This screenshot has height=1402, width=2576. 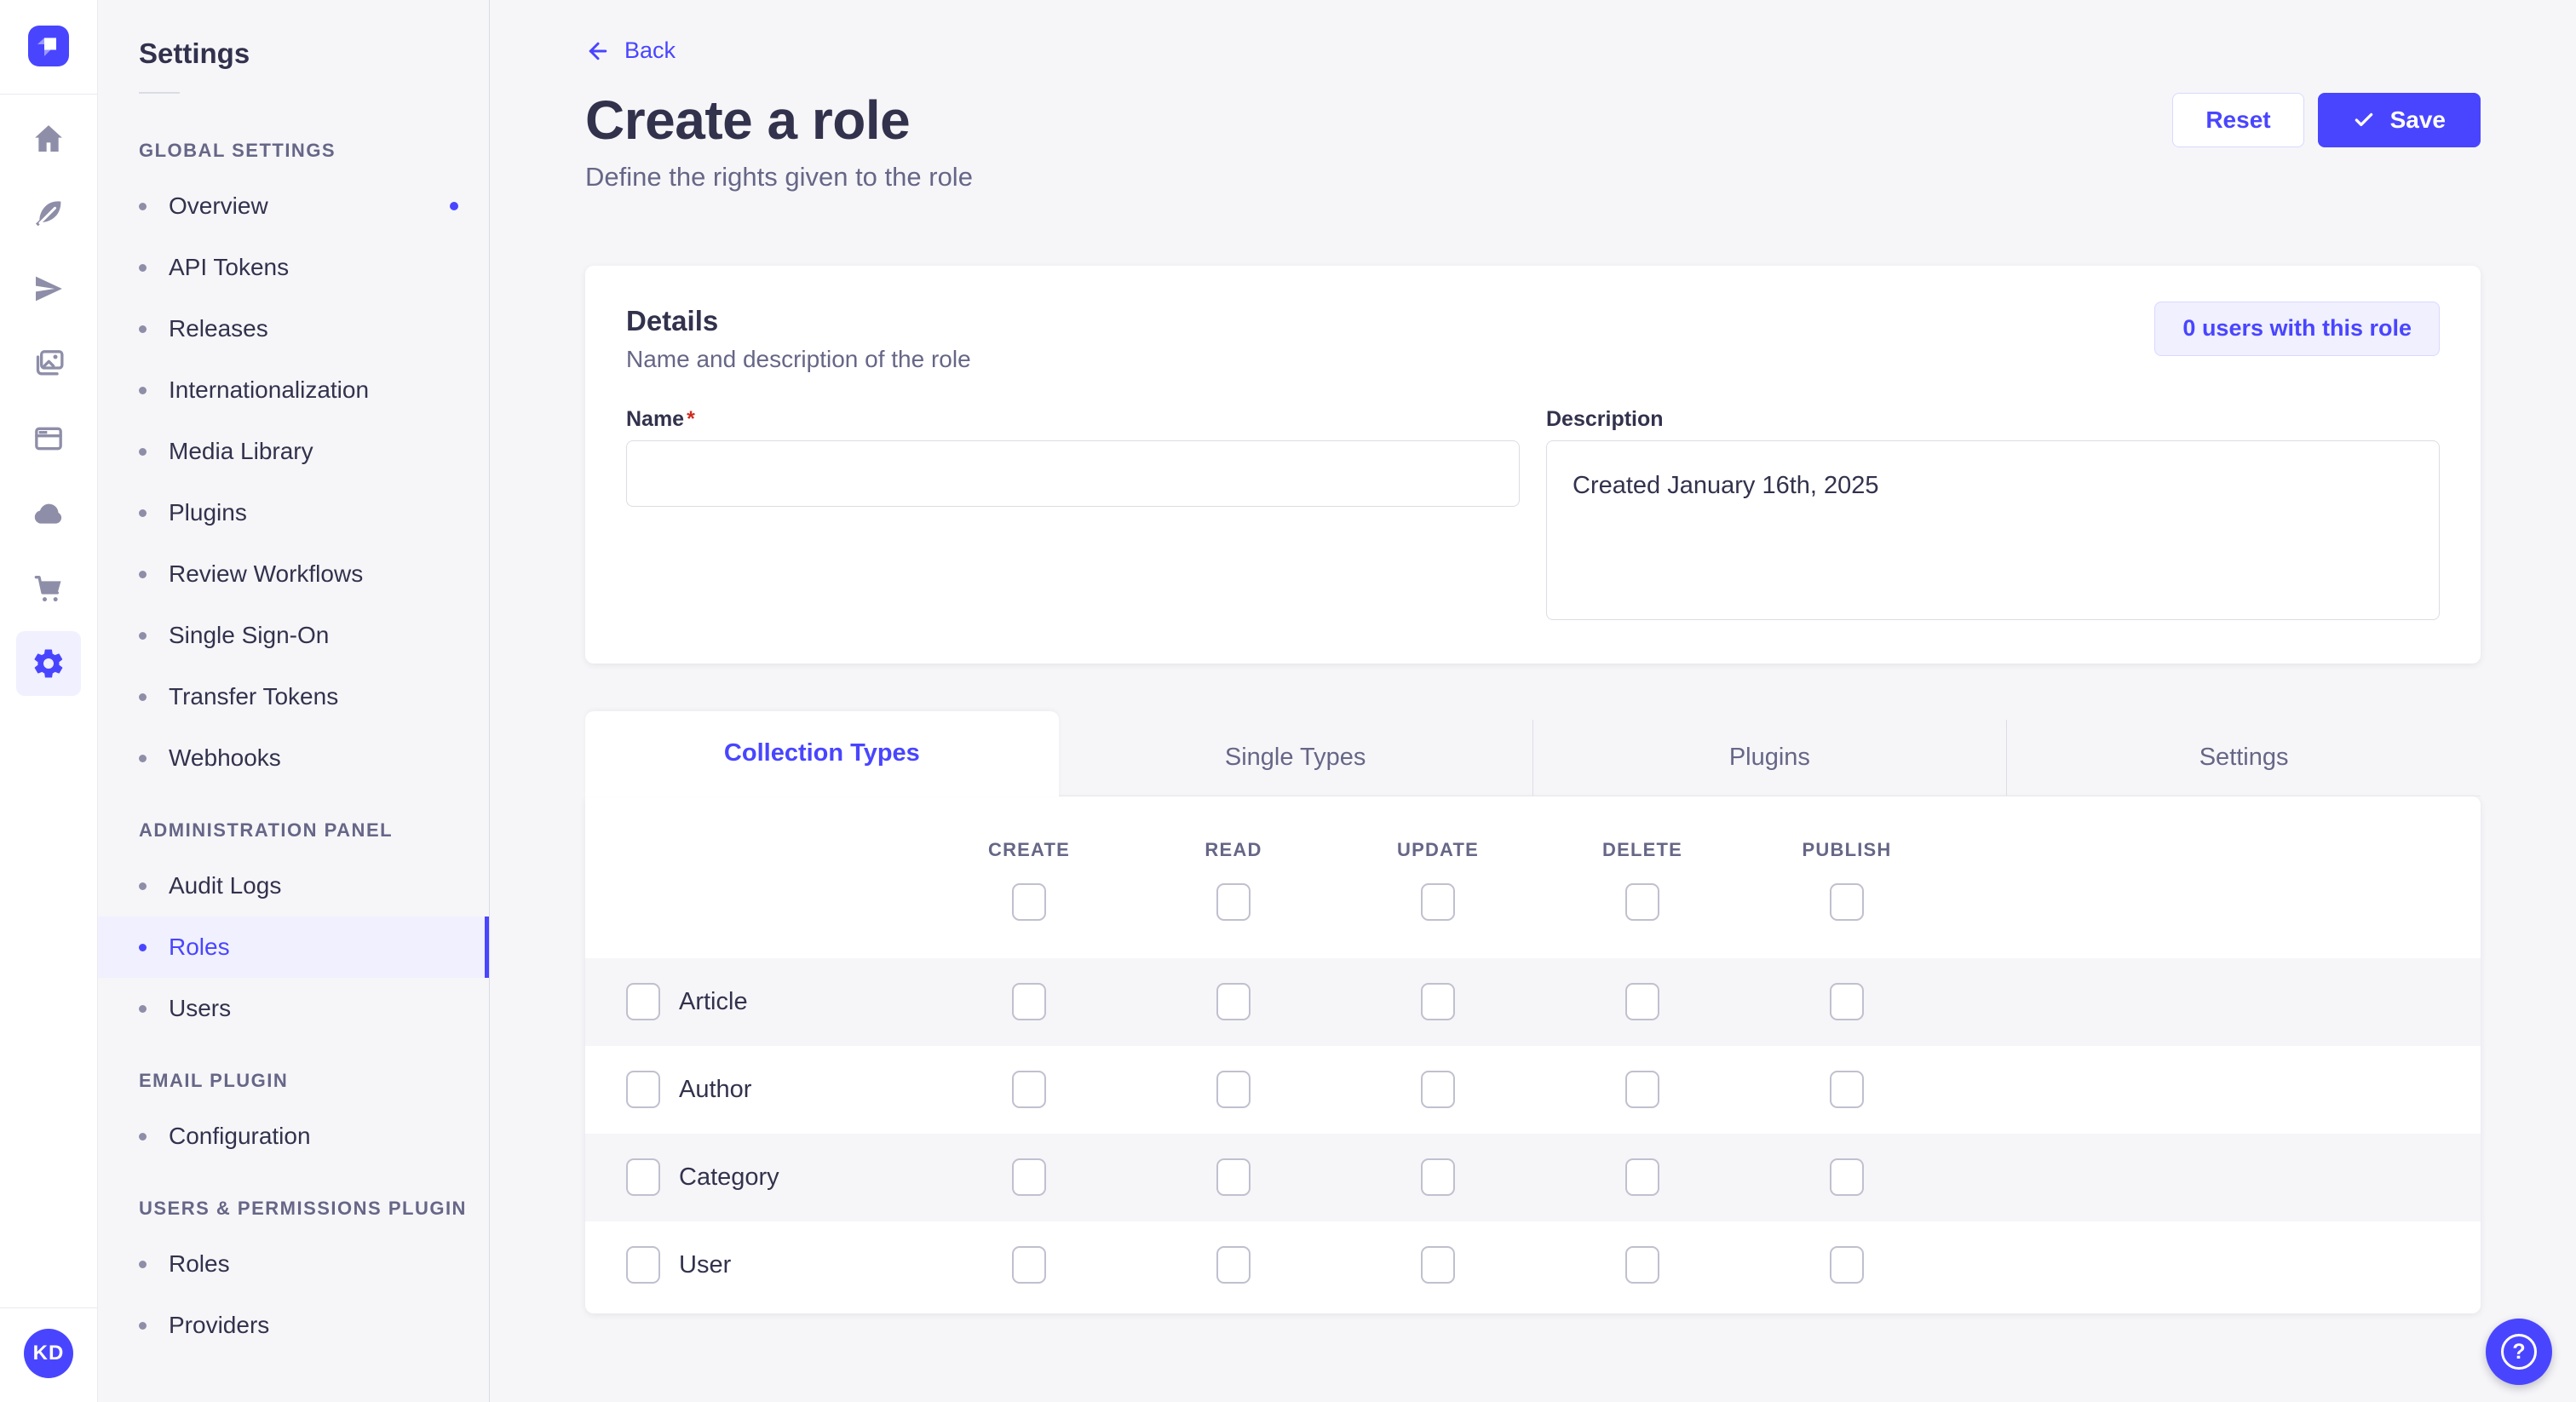 I want to click on help-button: ?, so click(x=2519, y=1352).